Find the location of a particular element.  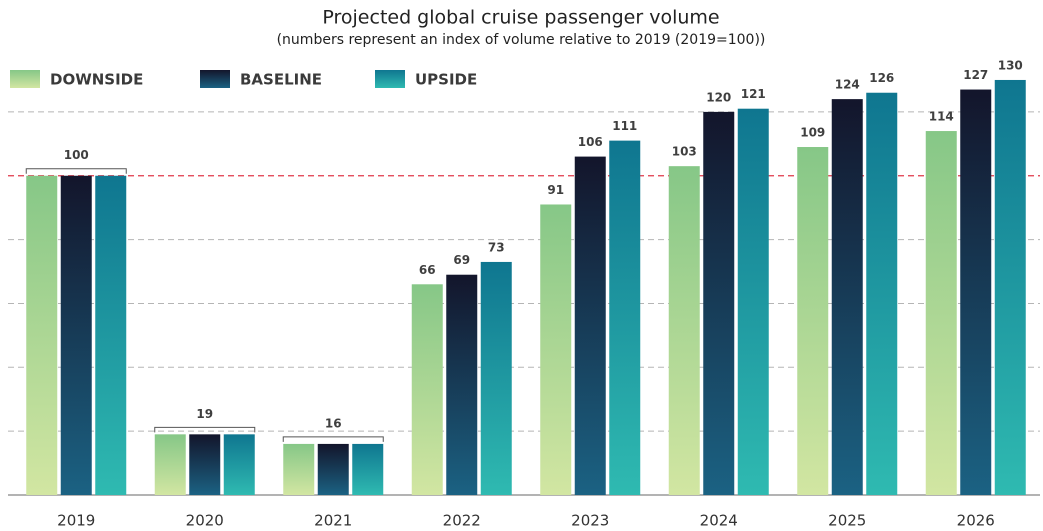

data-label: 106 is located at coordinates (590, 142).